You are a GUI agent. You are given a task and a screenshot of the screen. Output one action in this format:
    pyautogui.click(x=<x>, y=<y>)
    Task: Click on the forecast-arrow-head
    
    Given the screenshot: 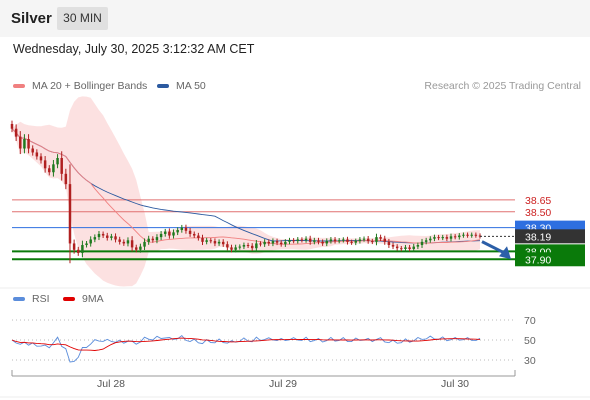 What is the action you would take?
    pyautogui.click(x=505, y=253)
    